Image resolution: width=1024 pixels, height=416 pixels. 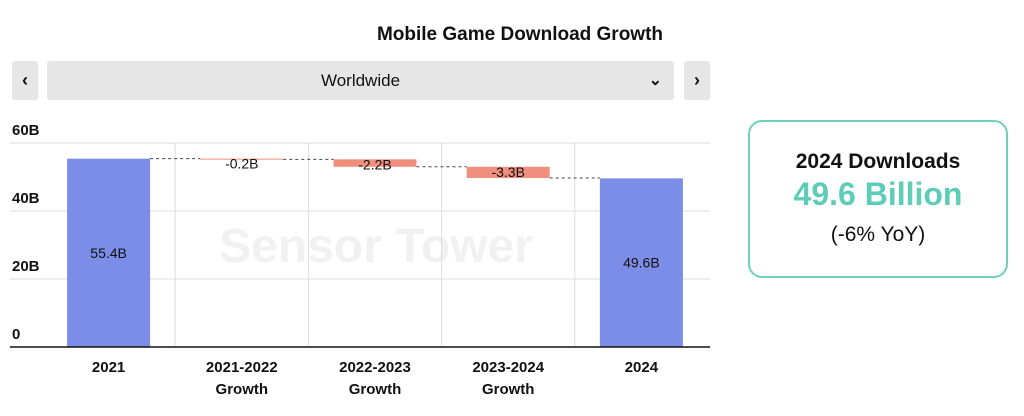 What do you see at coordinates (16, 334) in the screenshot?
I see `y-tick-label: 0` at bounding box center [16, 334].